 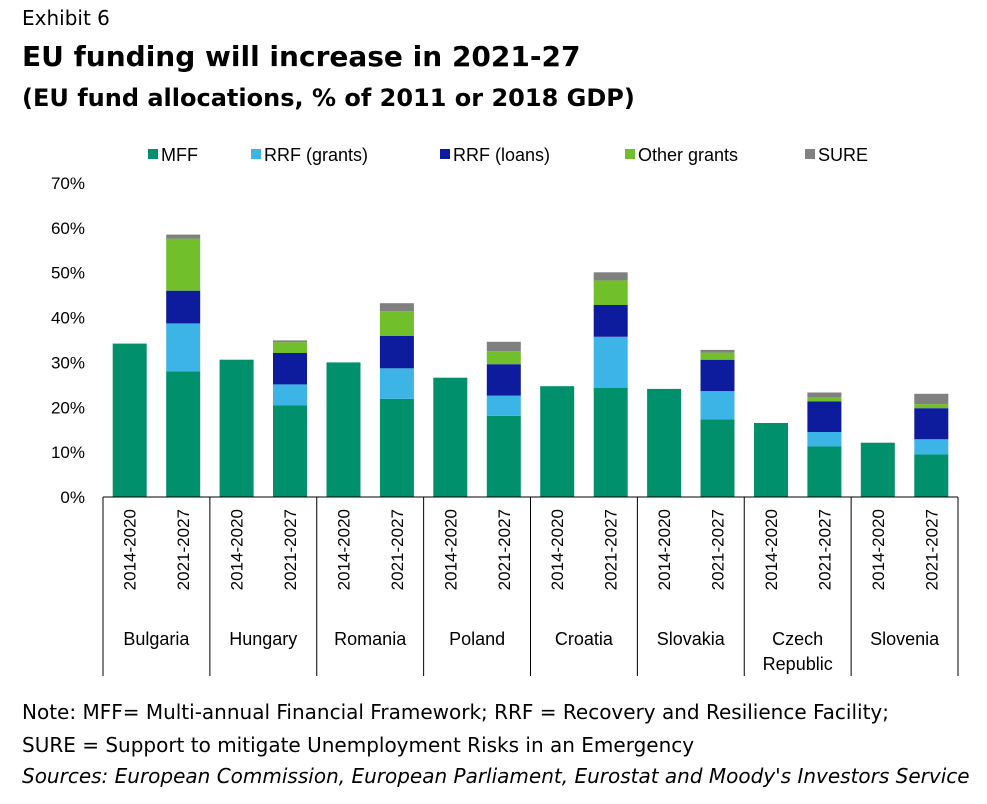 I want to click on bar-rrf-grants-hungary-2021-2027, so click(x=290, y=395).